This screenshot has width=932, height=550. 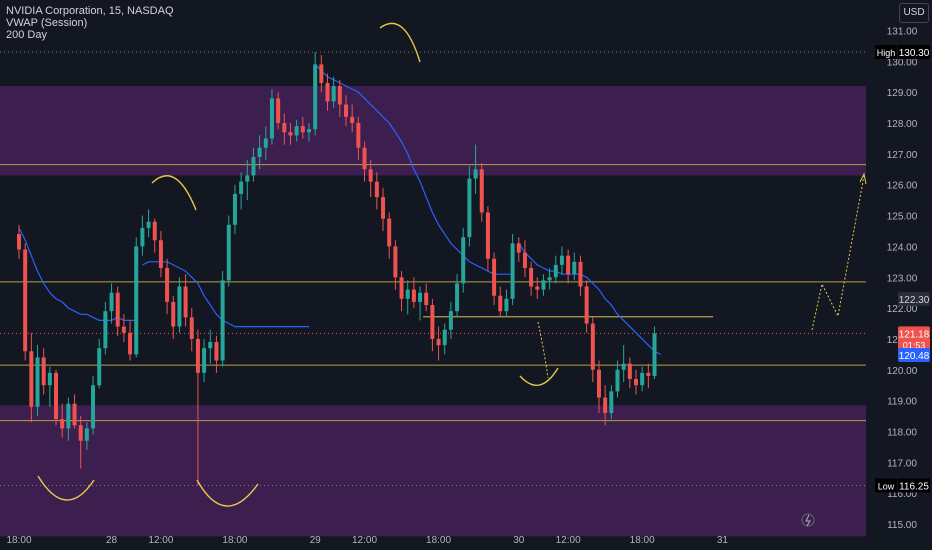 I want to click on lightning-icon, so click(x=808, y=520).